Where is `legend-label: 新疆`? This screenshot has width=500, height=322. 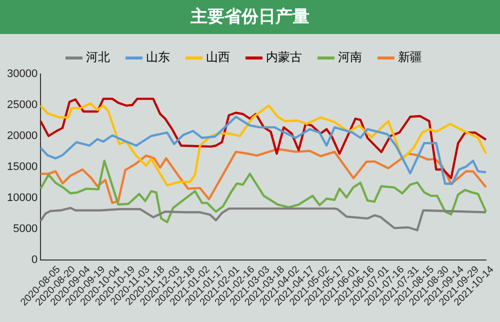 legend-label: 新疆 is located at coordinates (410, 57).